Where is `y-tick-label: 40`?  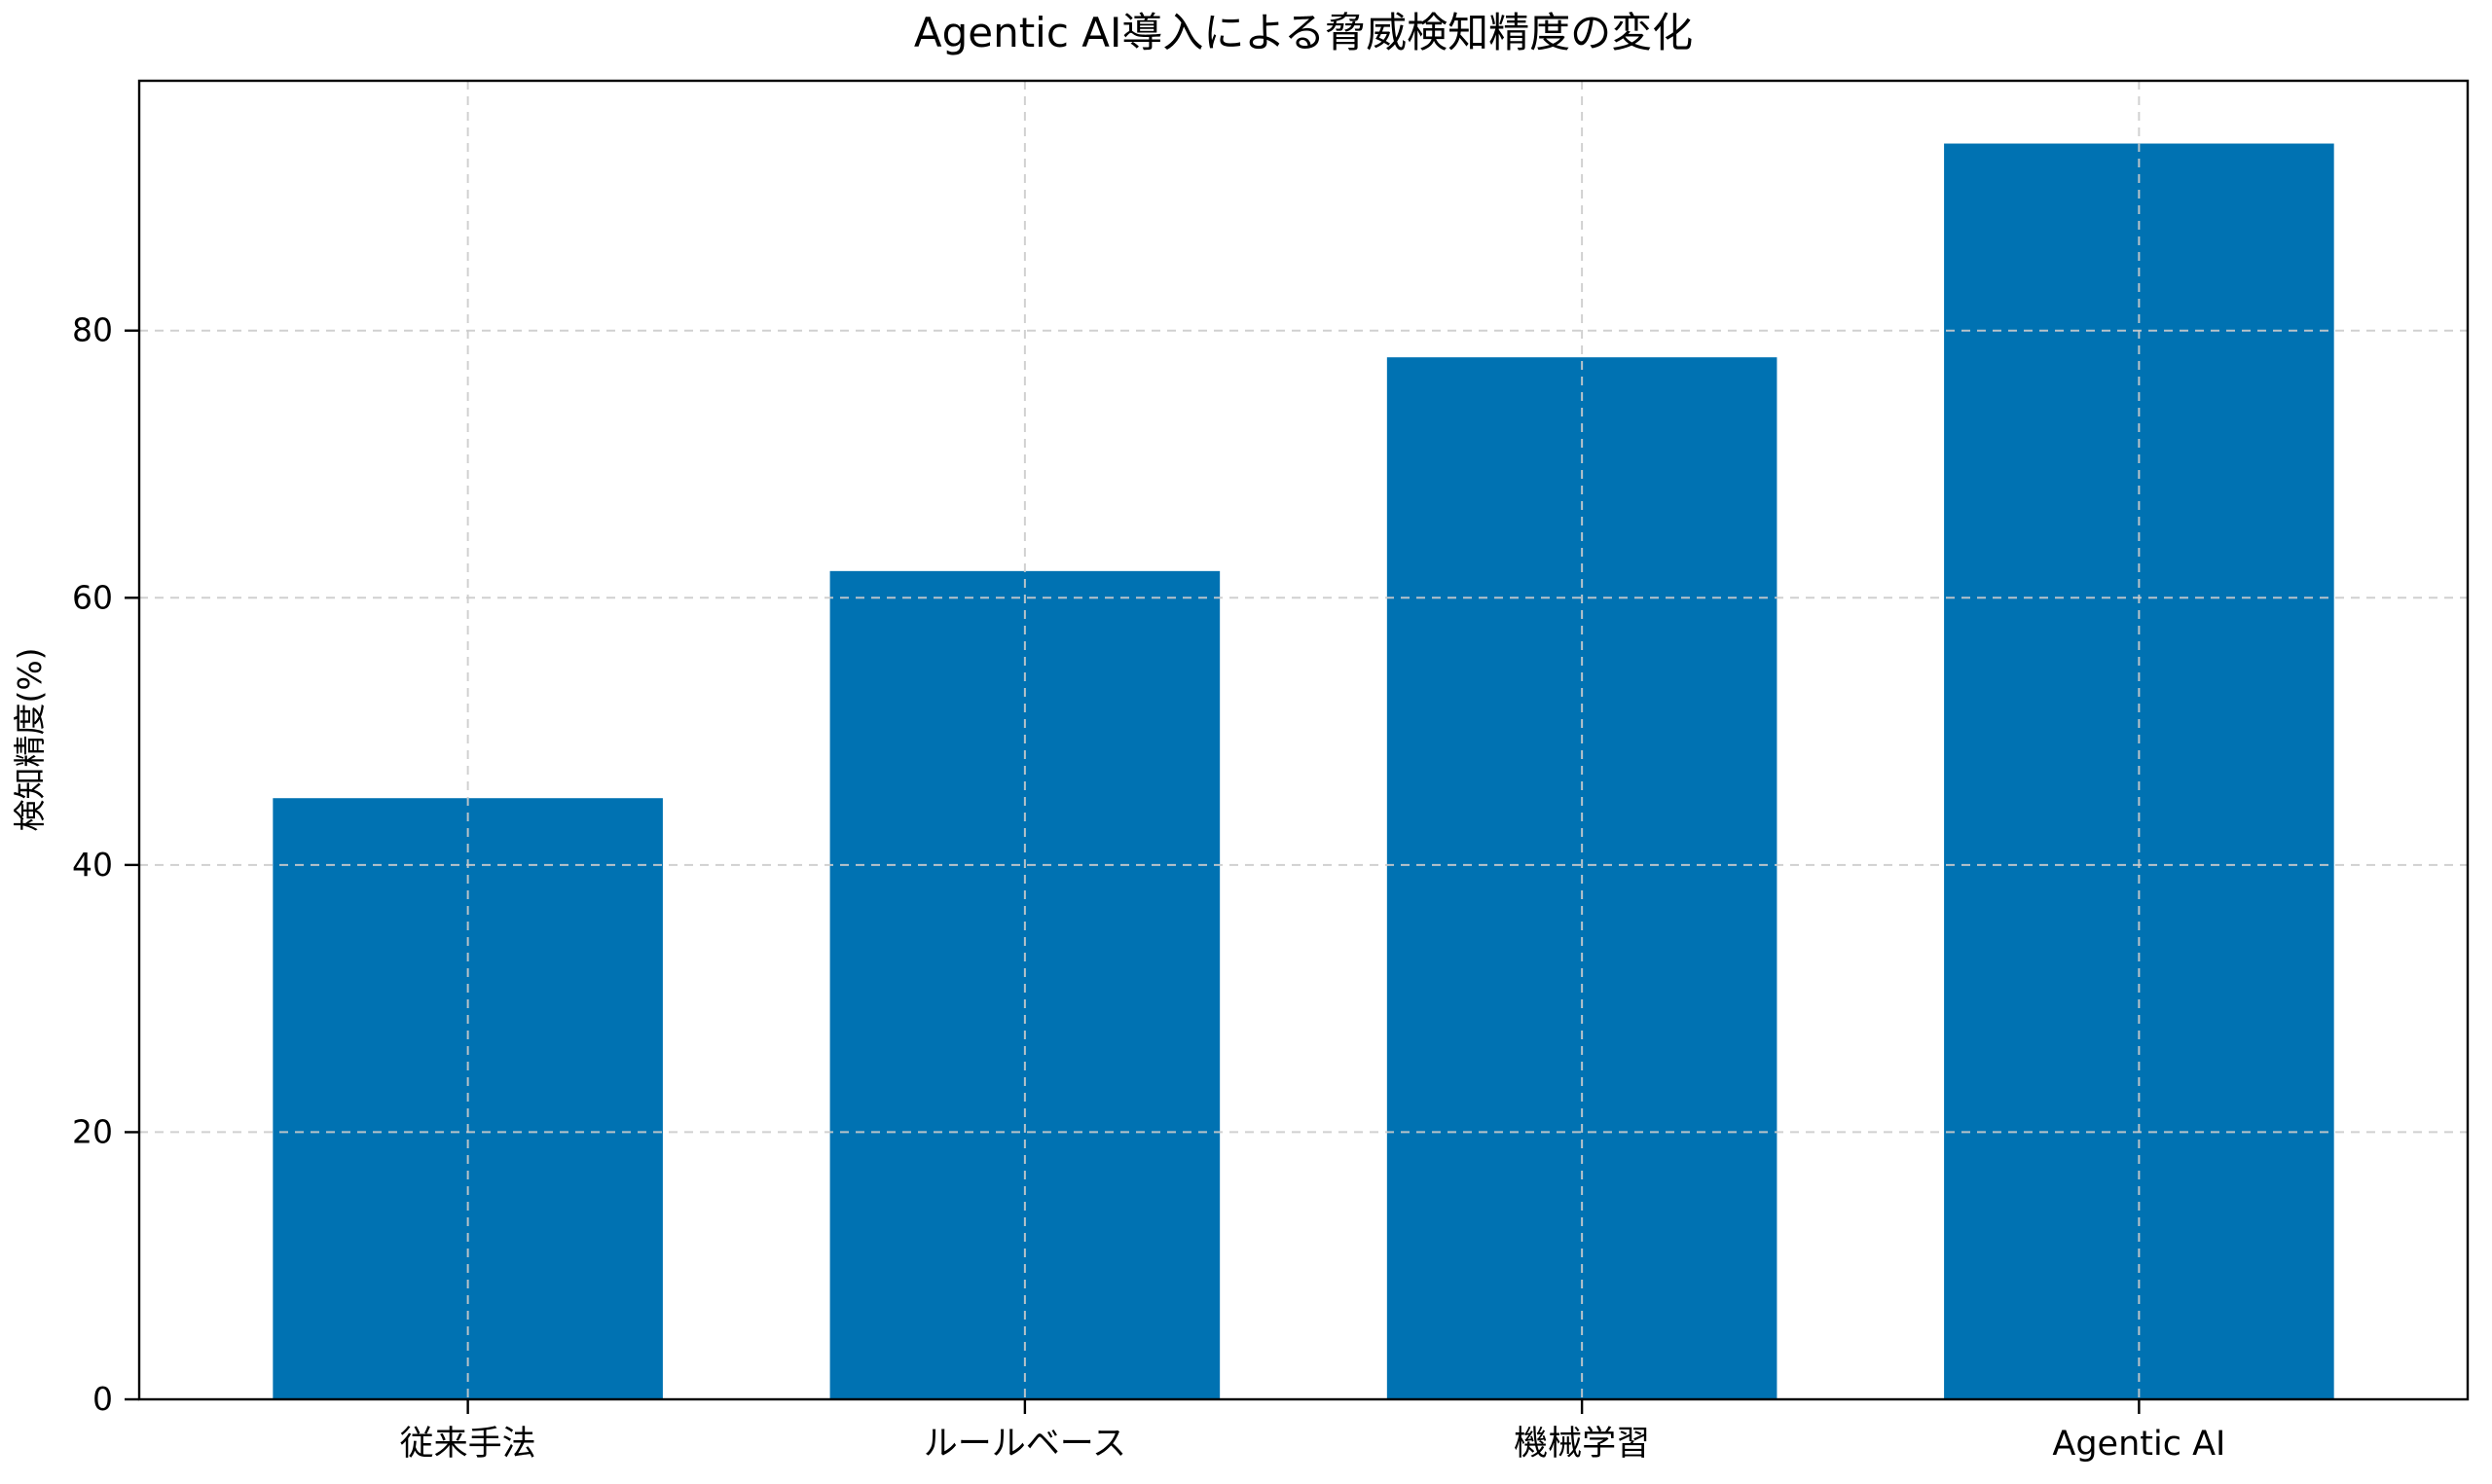
y-tick-label: 40 is located at coordinates (92, 865).